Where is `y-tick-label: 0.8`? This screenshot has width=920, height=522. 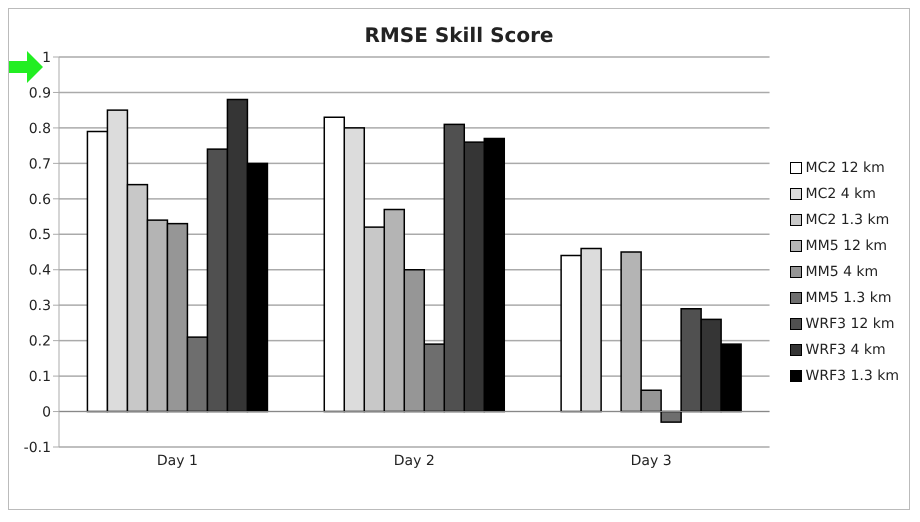 y-tick-label: 0.8 is located at coordinates (39, 128).